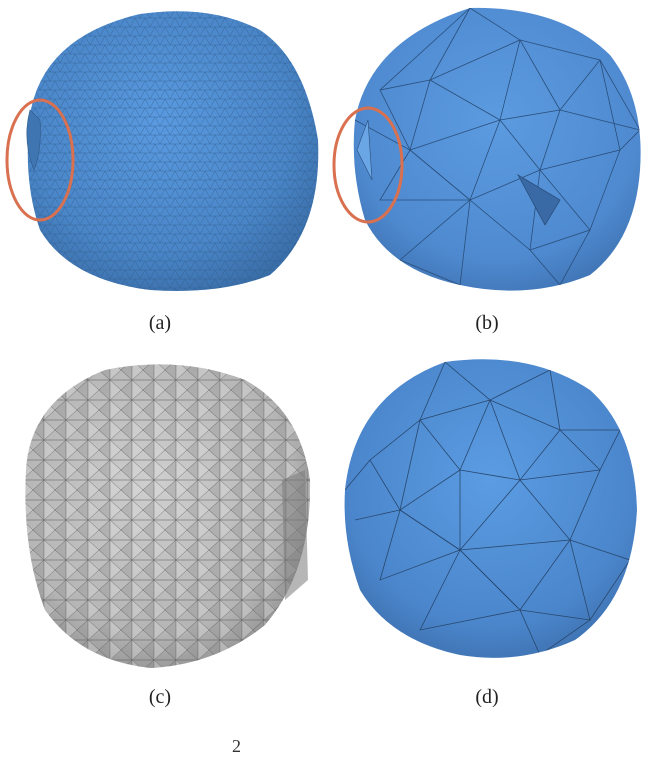  What do you see at coordinates (487, 697) in the screenshot?
I see `caption-d: (d)` at bounding box center [487, 697].